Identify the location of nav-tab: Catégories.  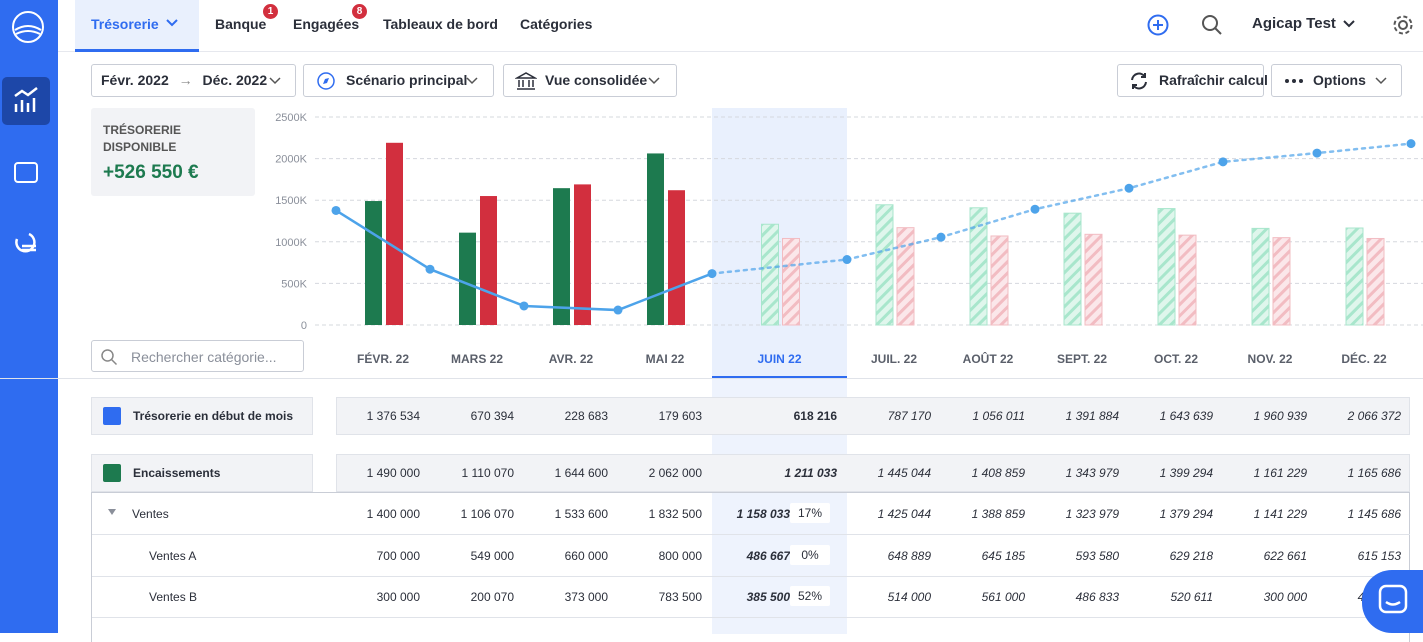
(556, 26).